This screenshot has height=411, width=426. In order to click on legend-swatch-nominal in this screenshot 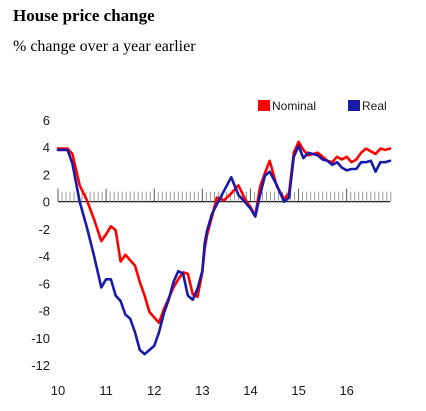, I will do `click(264, 105)`.